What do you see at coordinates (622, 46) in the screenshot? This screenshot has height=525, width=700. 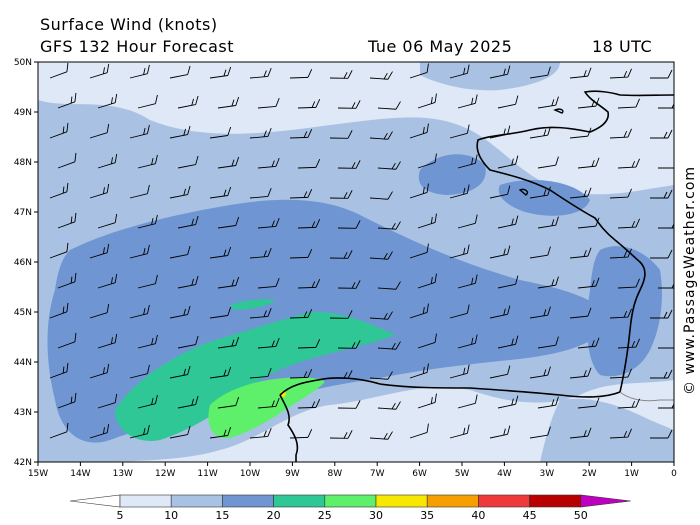 I see `forecast-time: 18 UTC` at bounding box center [622, 46].